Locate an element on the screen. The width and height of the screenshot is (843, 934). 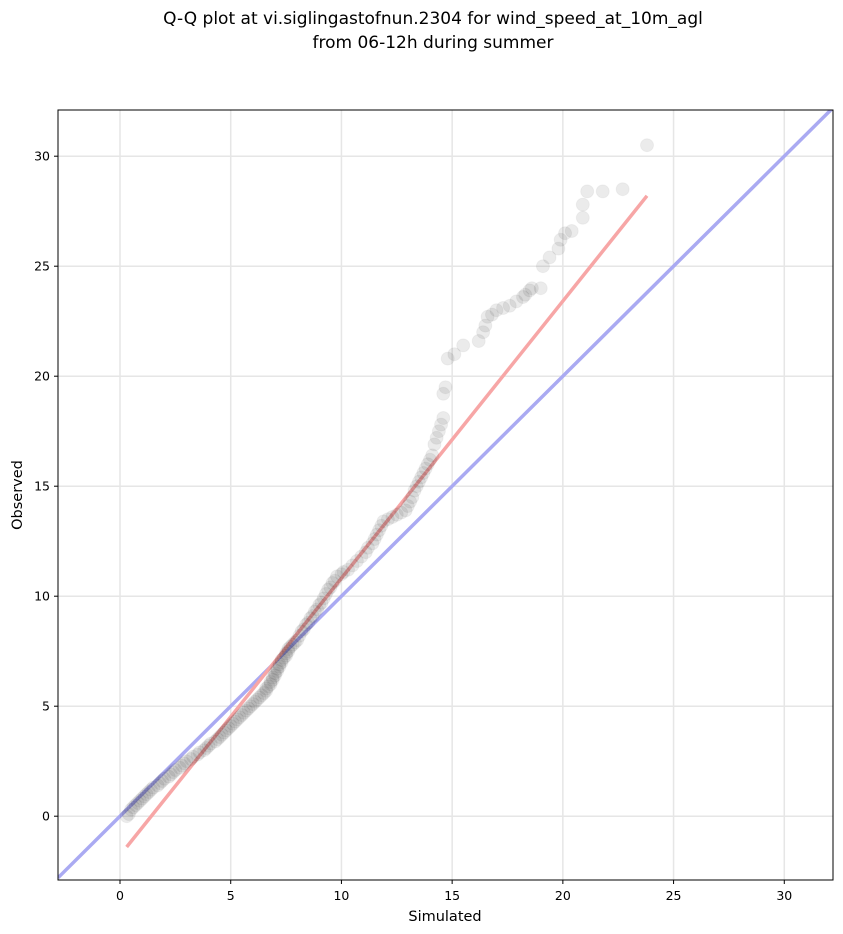
y-axis-ticks: 0 5 10 15 20 25 30 is located at coordinates (46, 486).